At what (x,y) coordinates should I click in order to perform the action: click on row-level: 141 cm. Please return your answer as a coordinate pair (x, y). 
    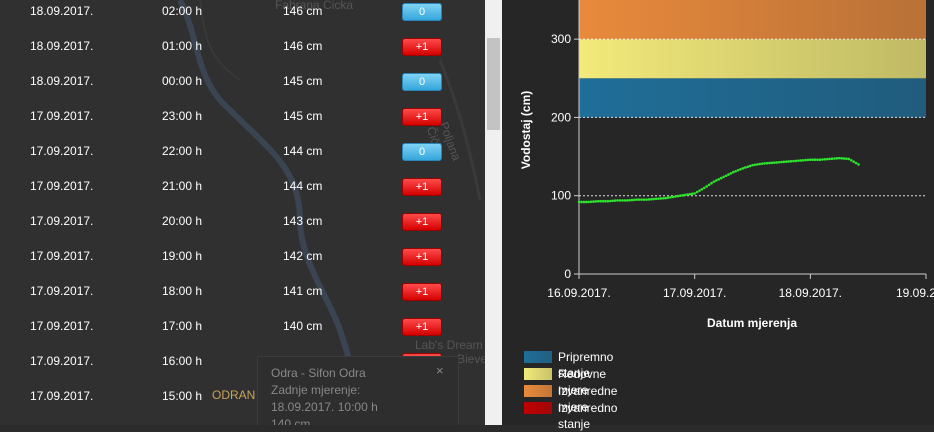
    Looking at the image, I should click on (303, 291).